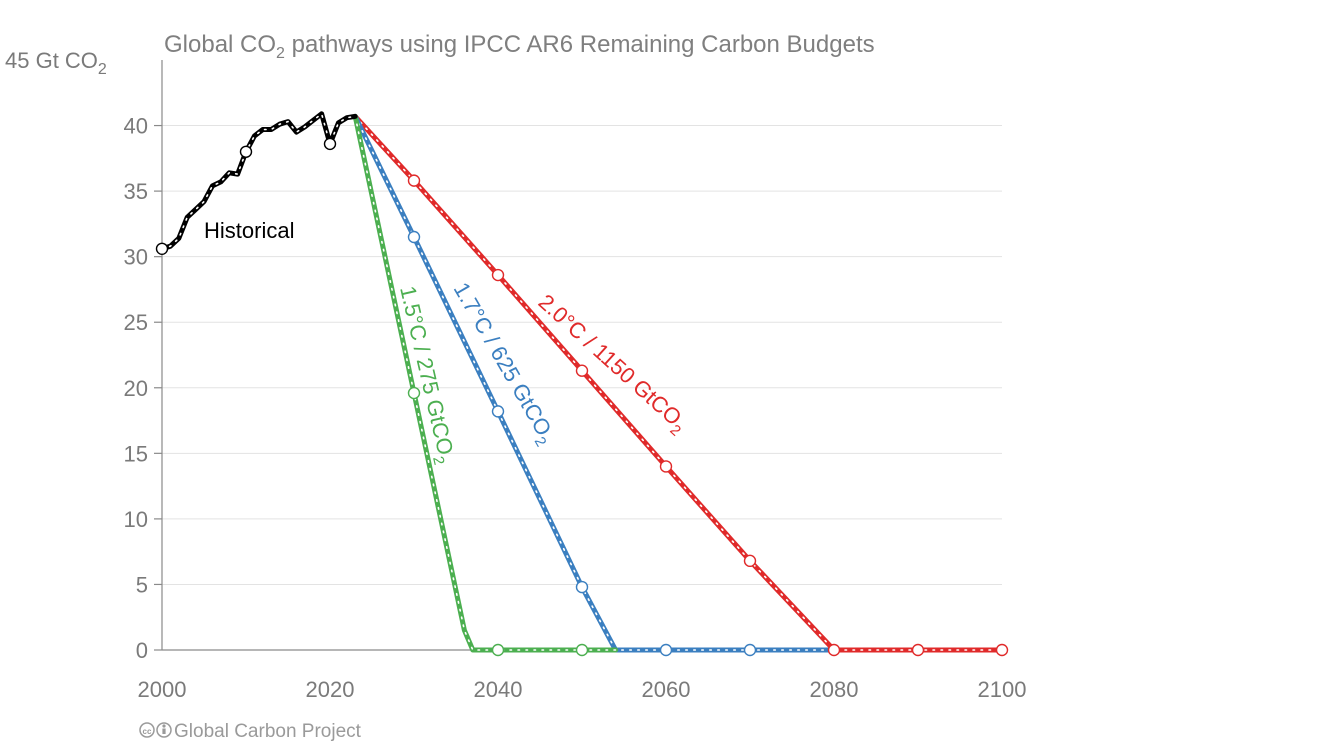  I want to click on chart-title-part-1: Global CO, so click(220, 44).